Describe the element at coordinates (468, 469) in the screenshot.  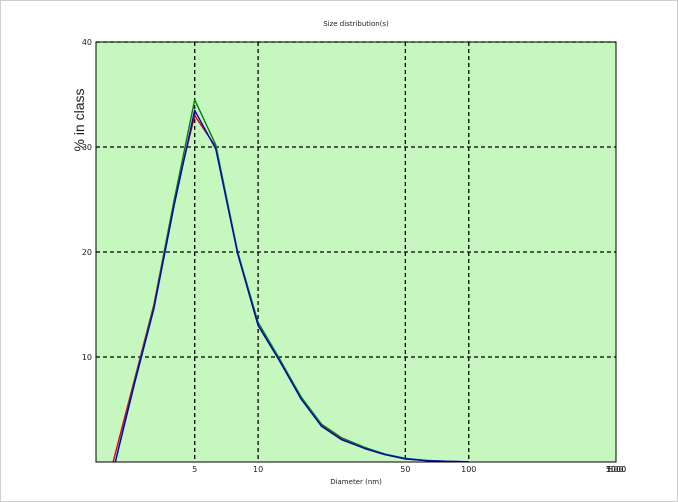
I see `x-tick-label: 100` at that location.